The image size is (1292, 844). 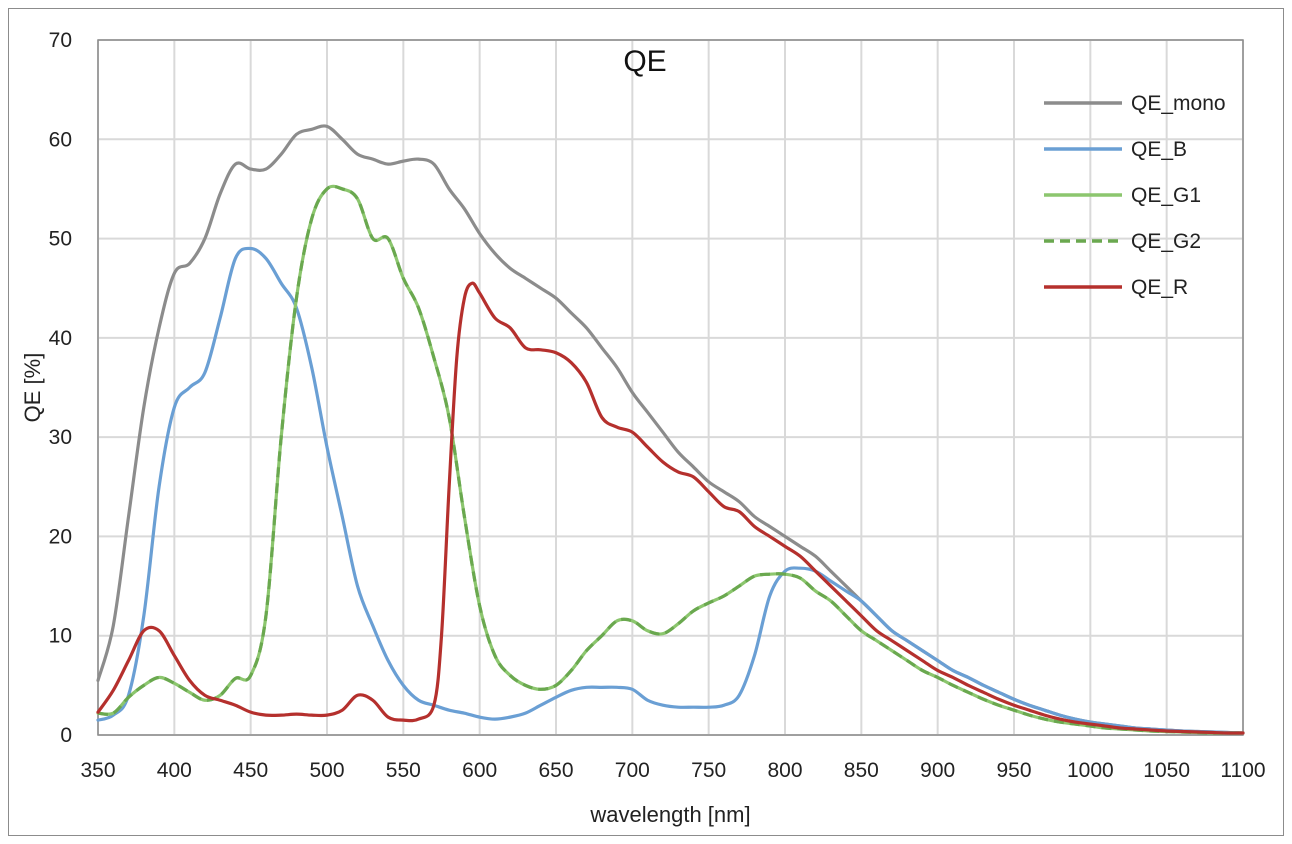 What do you see at coordinates (1159, 149) in the screenshot?
I see `legend-label: QE_B` at bounding box center [1159, 149].